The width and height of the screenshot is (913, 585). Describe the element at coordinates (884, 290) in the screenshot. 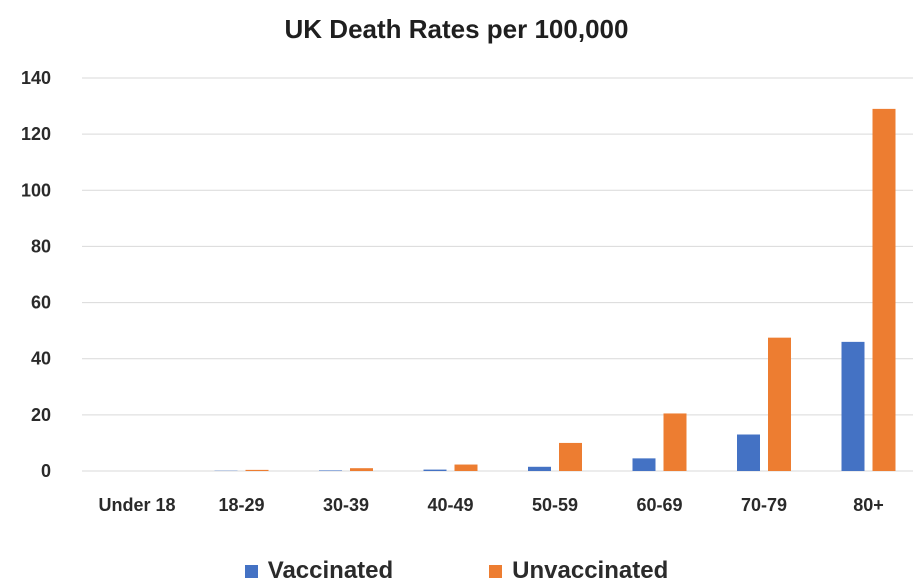

I see `bar-unvaccinated-80-` at that location.